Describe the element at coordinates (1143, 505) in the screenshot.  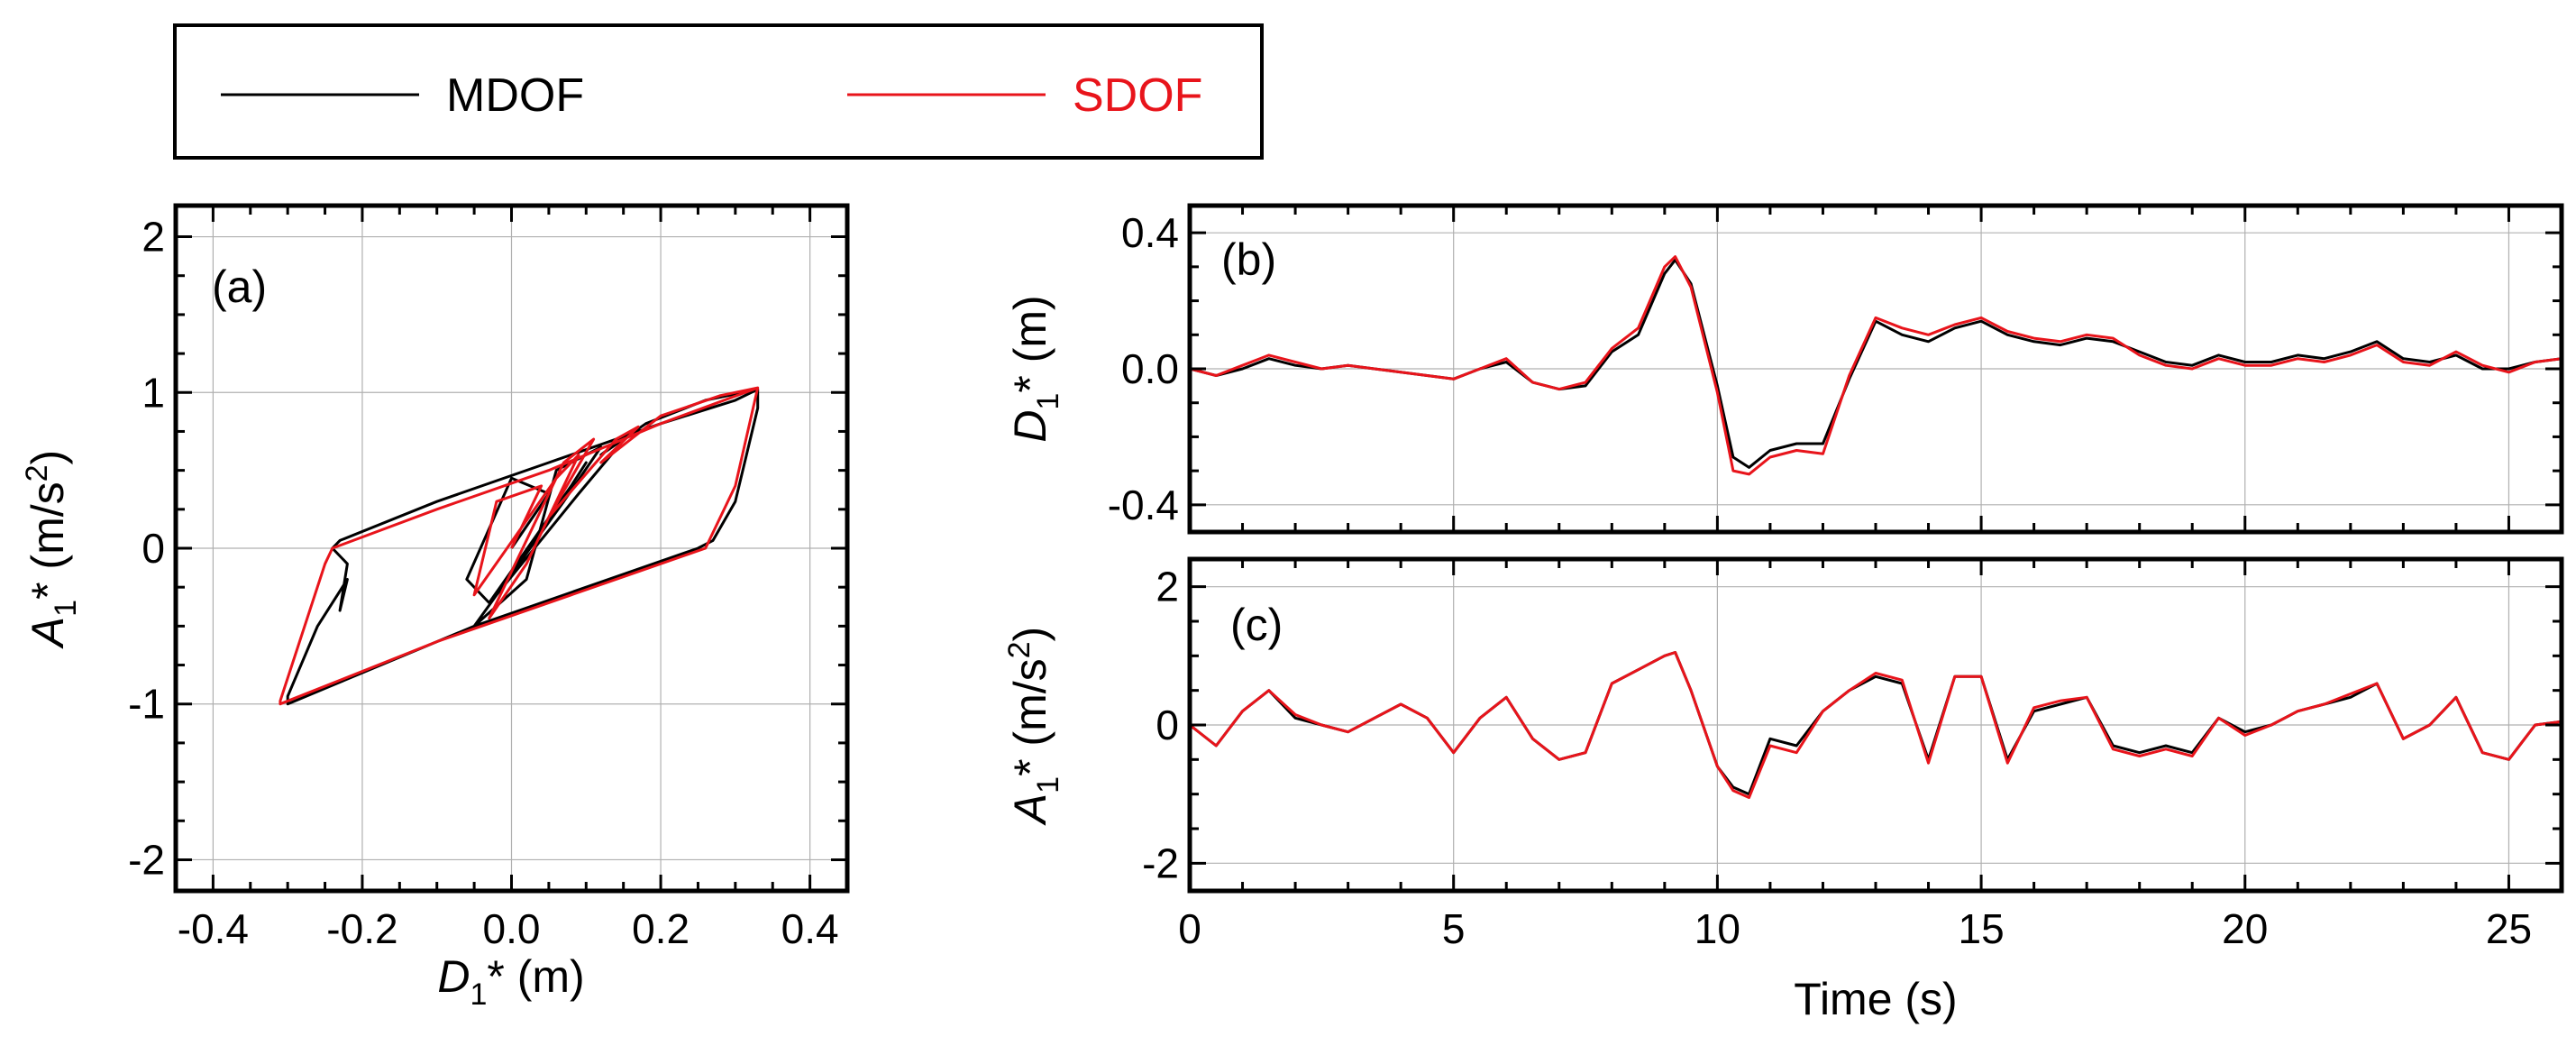
I see `y-tick-label: -0.4` at that location.